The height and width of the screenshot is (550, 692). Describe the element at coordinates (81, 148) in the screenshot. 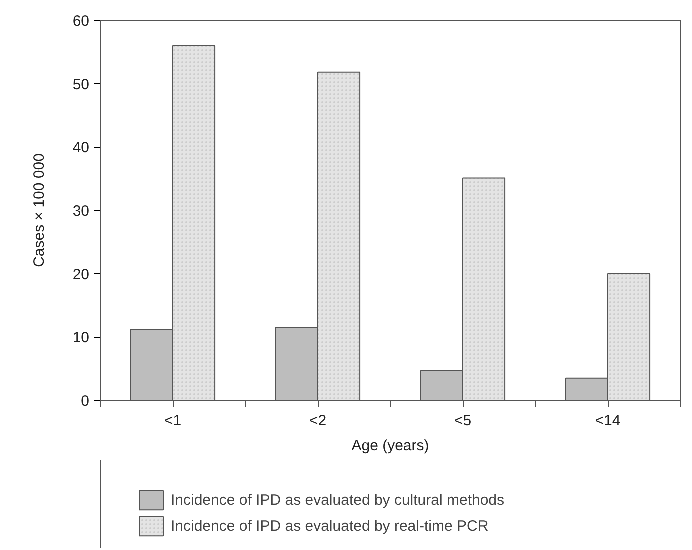

I see `y-tick-label: 40` at that location.